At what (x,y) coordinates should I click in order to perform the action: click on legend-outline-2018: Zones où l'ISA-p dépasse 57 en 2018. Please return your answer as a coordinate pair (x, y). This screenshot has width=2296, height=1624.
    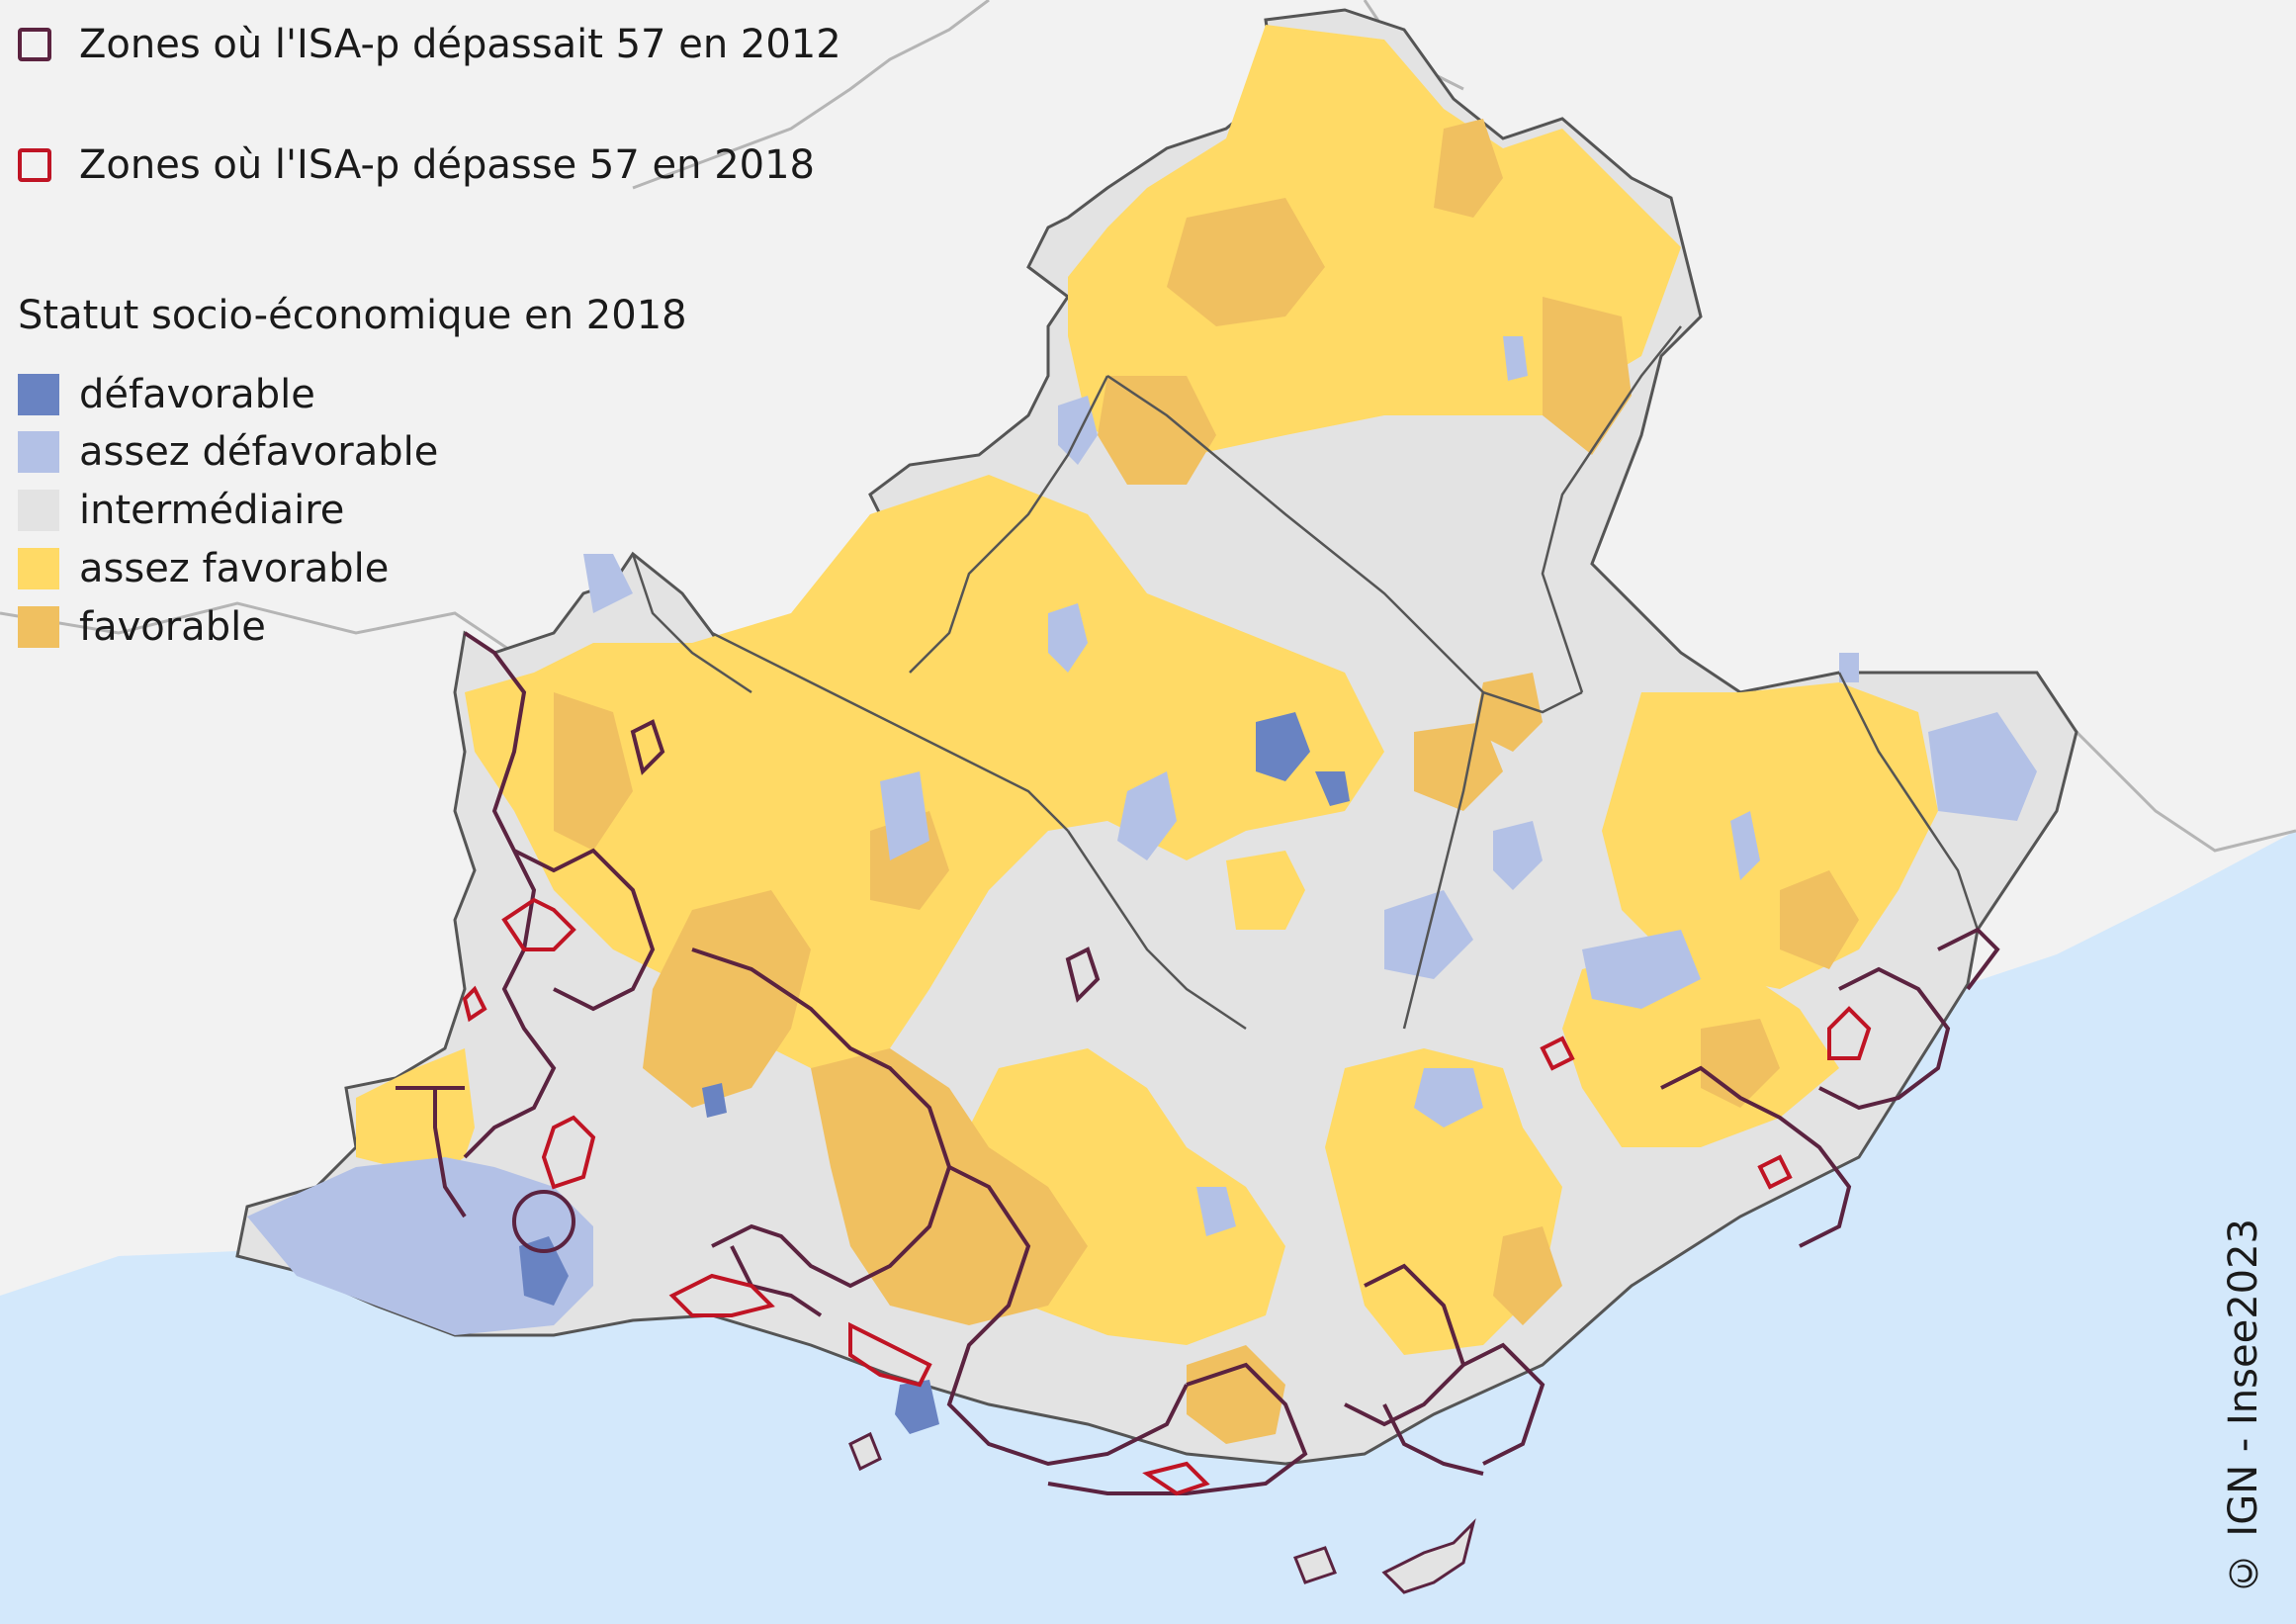
    Looking at the image, I should click on (416, 165).